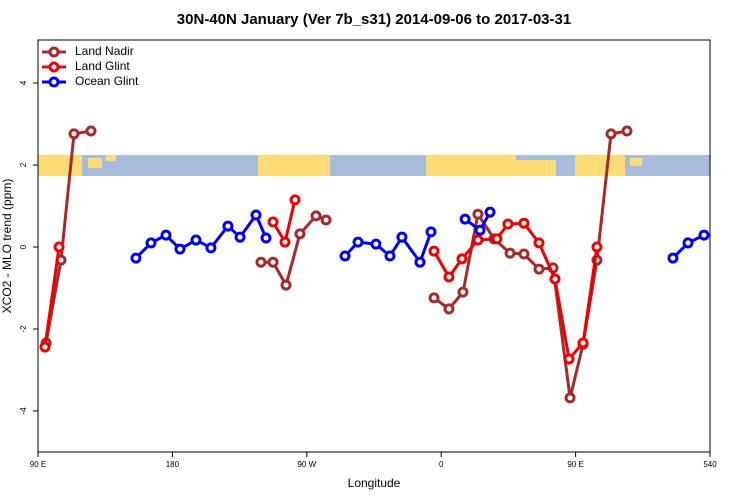  I want to click on legend-label: Land Glint, so click(102, 66).